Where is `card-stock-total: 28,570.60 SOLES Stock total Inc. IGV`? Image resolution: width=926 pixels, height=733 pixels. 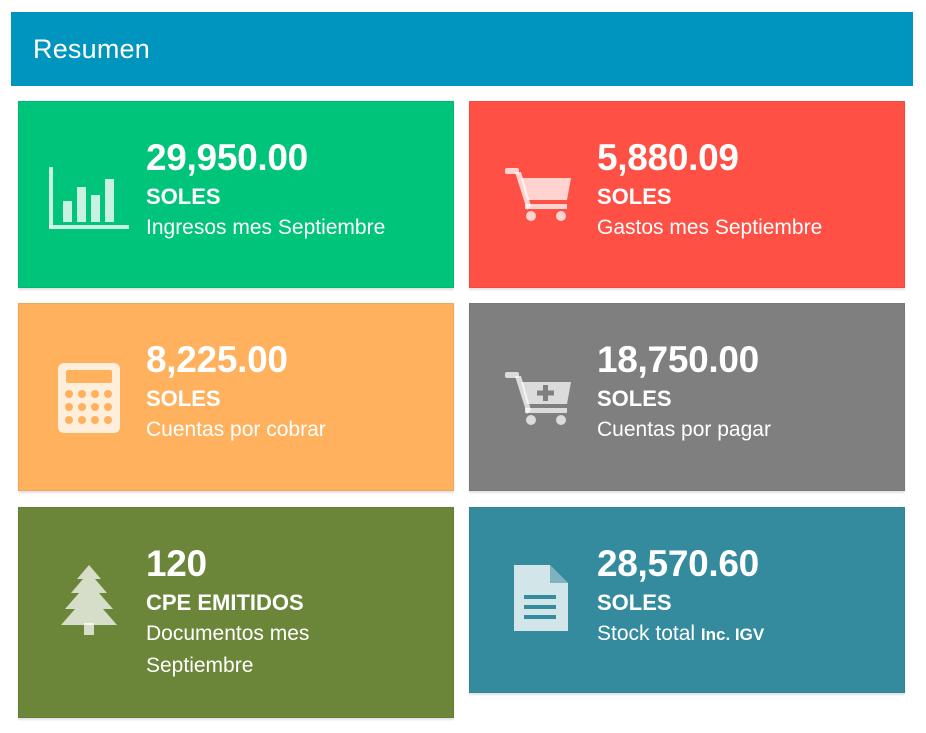
card-stock-total: 28,570.60 SOLES Stock total Inc. IGV is located at coordinates (687, 600).